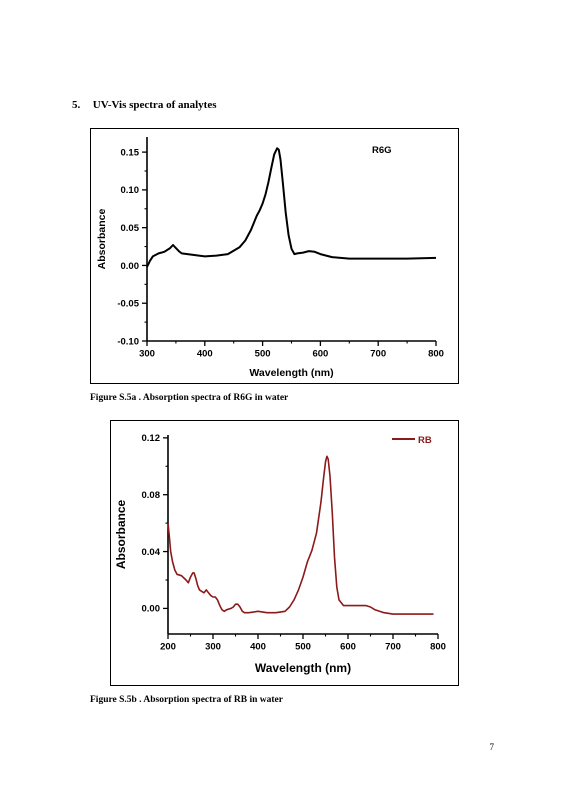 This screenshot has width=566, height=800. I want to click on section-heading: 5. UV-Vis spectra of analytes, so click(144, 105).